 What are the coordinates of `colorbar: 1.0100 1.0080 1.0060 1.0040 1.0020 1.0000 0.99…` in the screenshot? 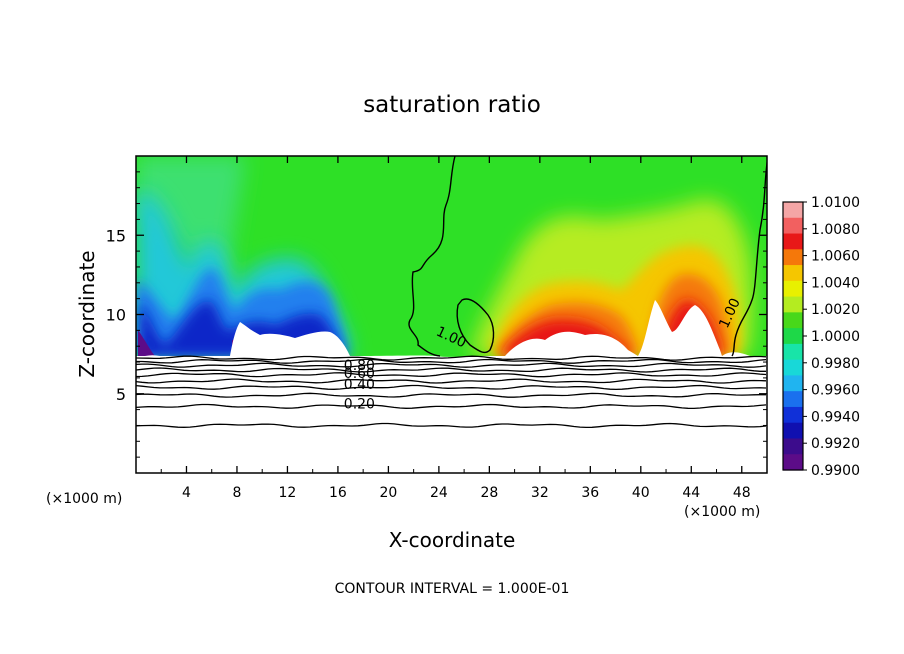 It's located at (821, 337).